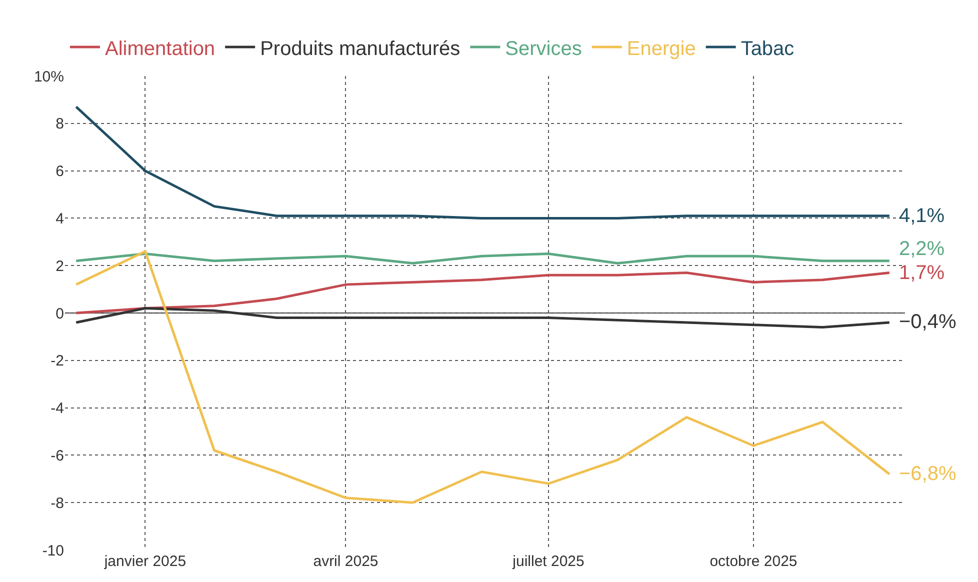 The height and width of the screenshot is (582, 978). Describe the element at coordinates (57, 361) in the screenshot. I see `y-tick-label: -2` at that location.